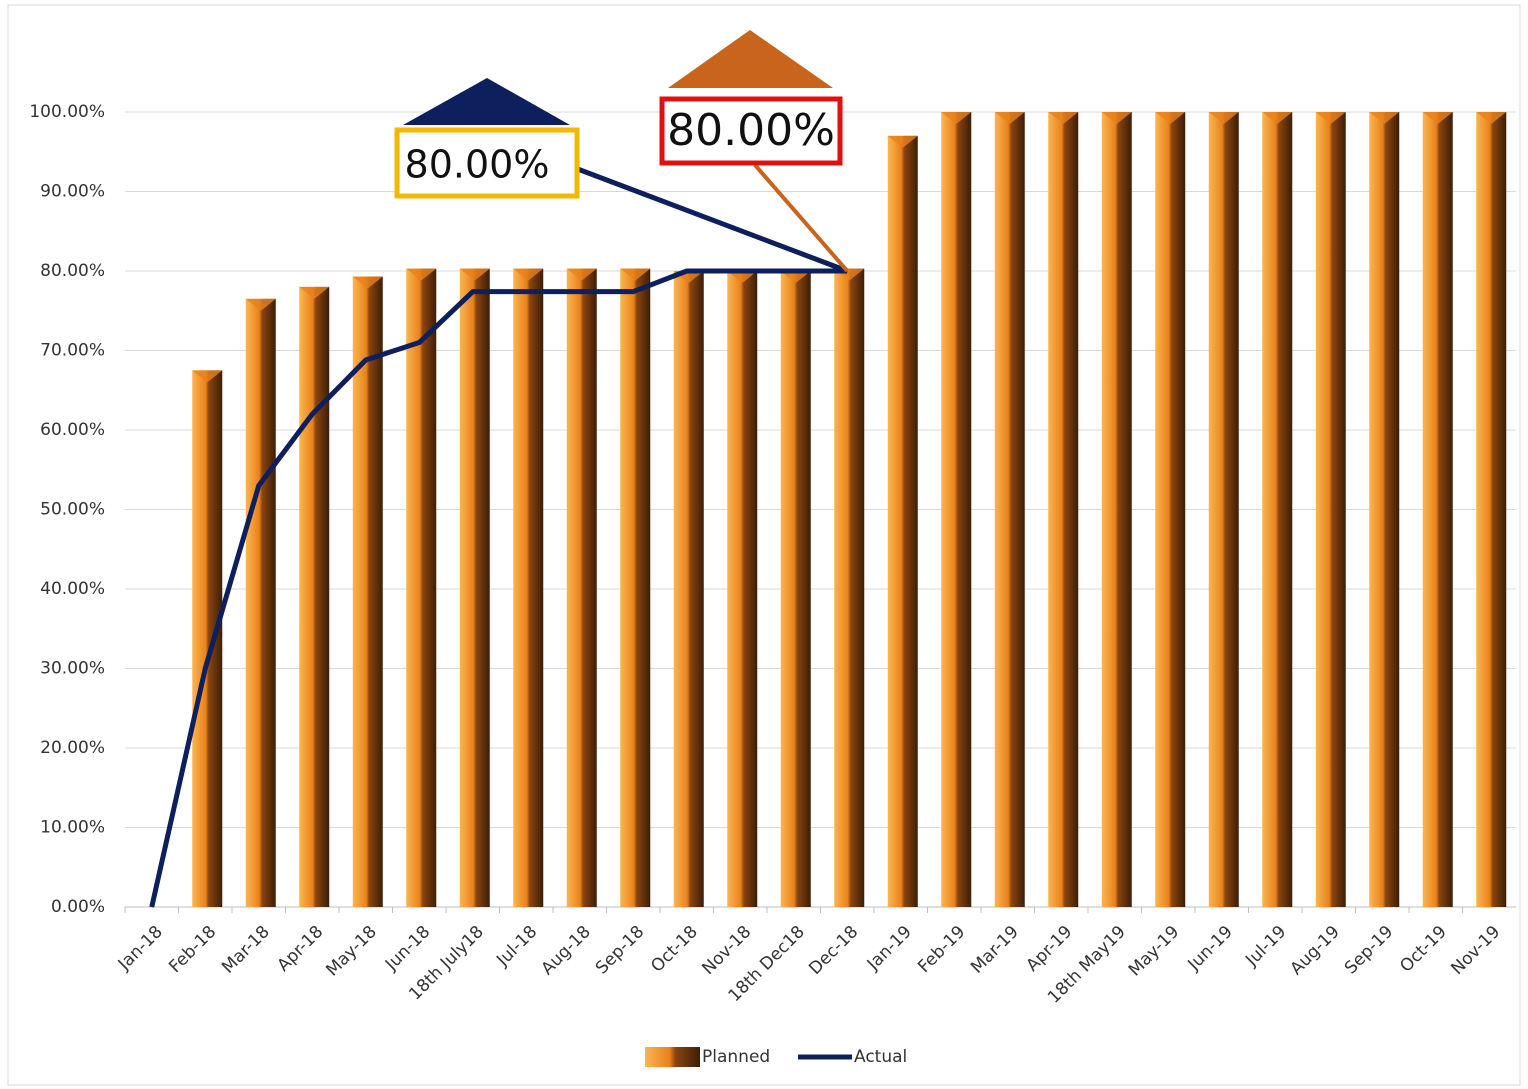  Describe the element at coordinates (67, 112) in the screenshot. I see `y-tick-label: 100.00%` at that location.